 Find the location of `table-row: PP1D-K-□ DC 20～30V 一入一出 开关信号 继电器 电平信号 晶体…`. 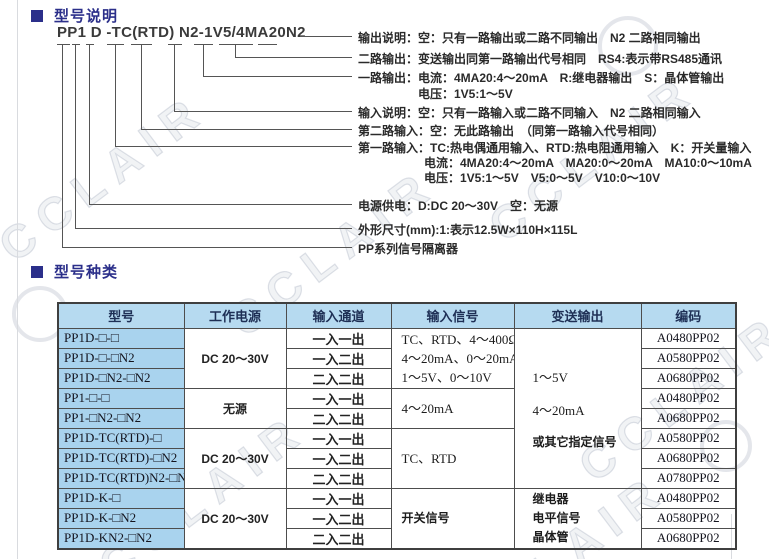

table-row: PP1D-K-□ DC 20～30V 一入一出 开关信号 继电器 电平信号 晶体… is located at coordinates (397, 518).